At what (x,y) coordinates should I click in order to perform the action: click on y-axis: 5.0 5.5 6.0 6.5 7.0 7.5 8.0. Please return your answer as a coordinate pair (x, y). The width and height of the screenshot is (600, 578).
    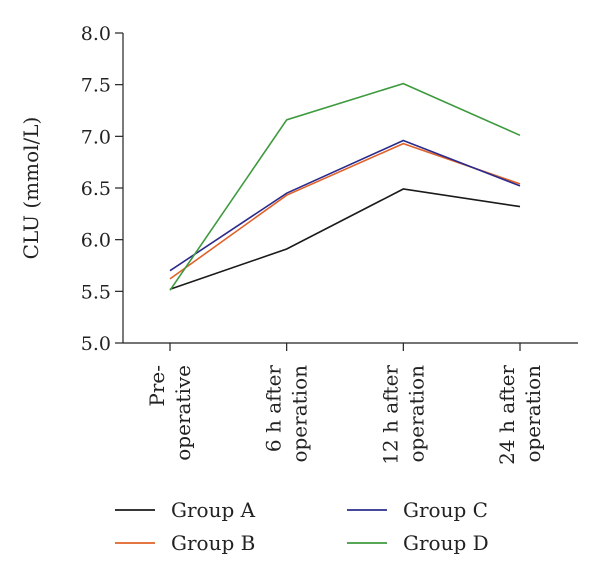
    Looking at the image, I should click on (102, 189).